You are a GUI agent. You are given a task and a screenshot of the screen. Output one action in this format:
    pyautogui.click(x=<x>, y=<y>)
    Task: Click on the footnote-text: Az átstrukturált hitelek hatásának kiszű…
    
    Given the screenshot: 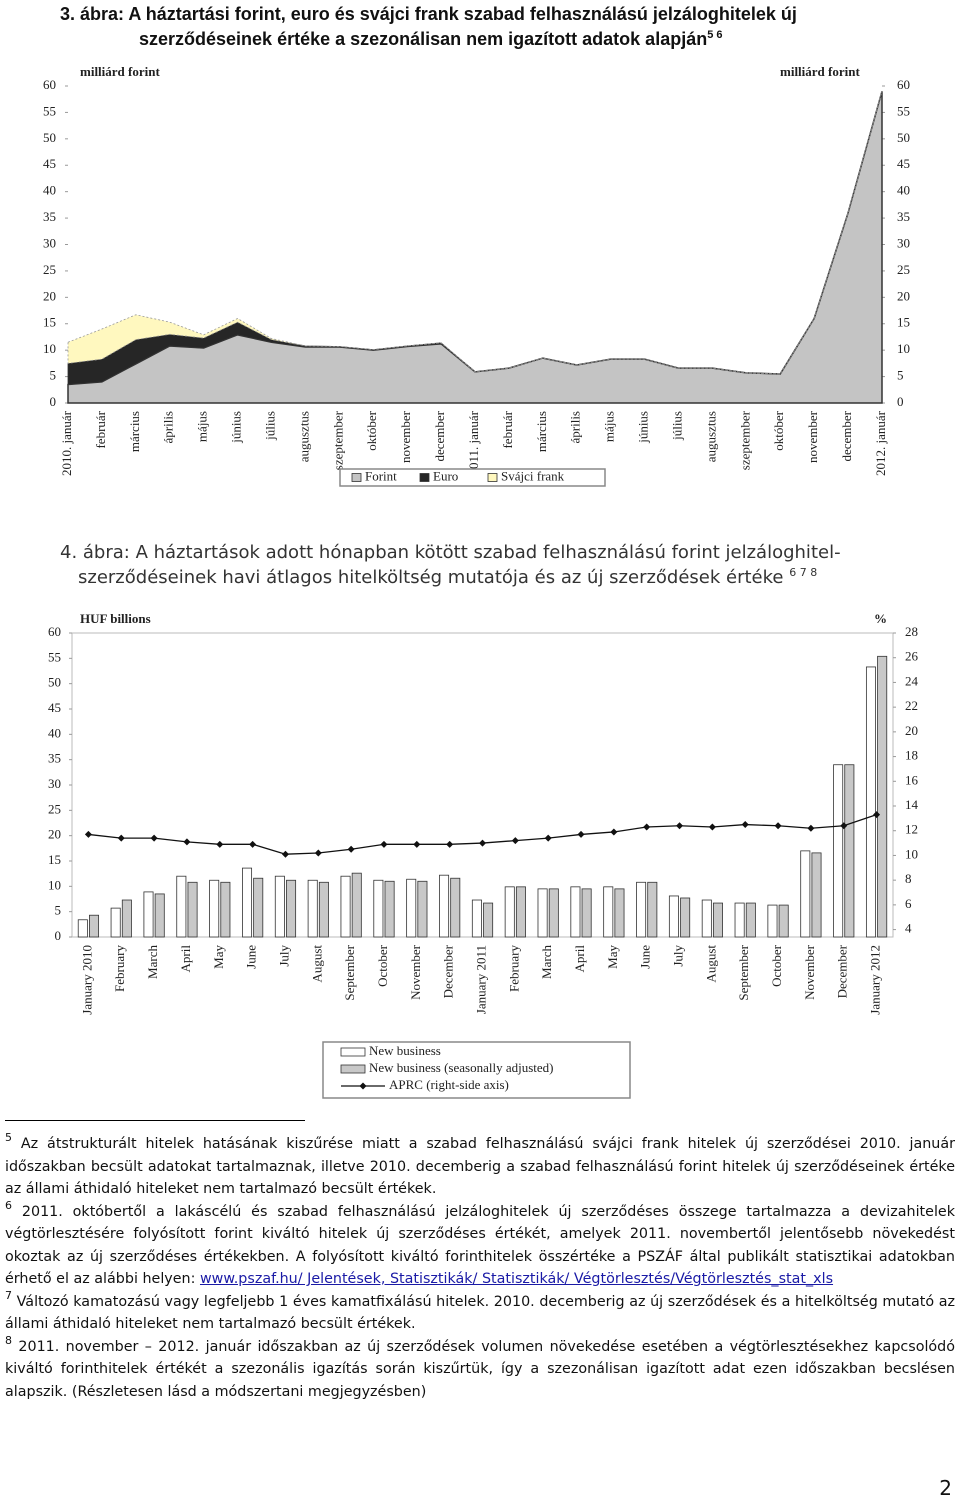 What is the action you would take?
    pyautogui.click(x=480, y=1166)
    